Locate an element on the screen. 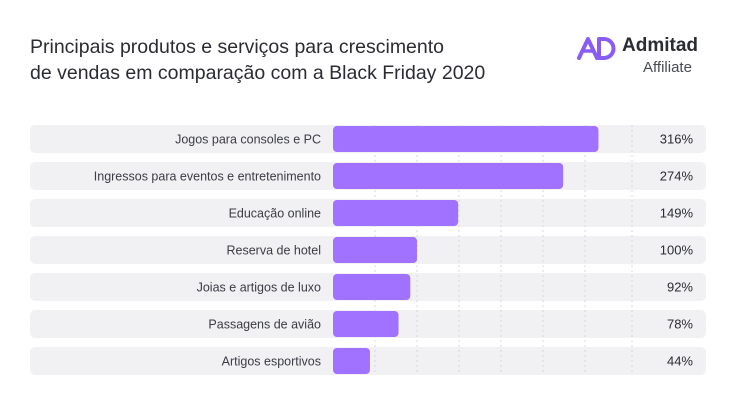 This screenshot has height=415, width=741. category-label: Reserva de hotel is located at coordinates (273, 251).